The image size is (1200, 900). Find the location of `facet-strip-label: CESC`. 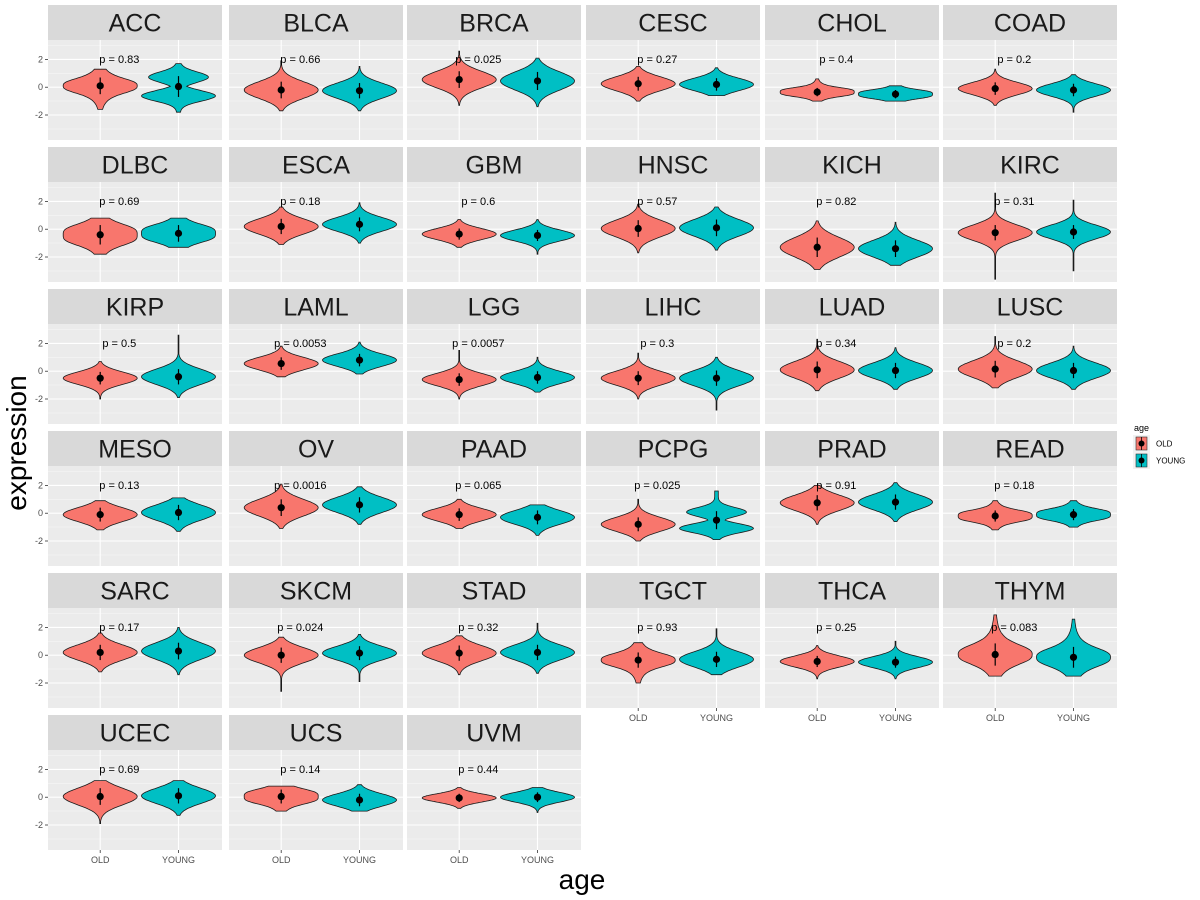

facet-strip-label: CESC is located at coordinates (672, 24).